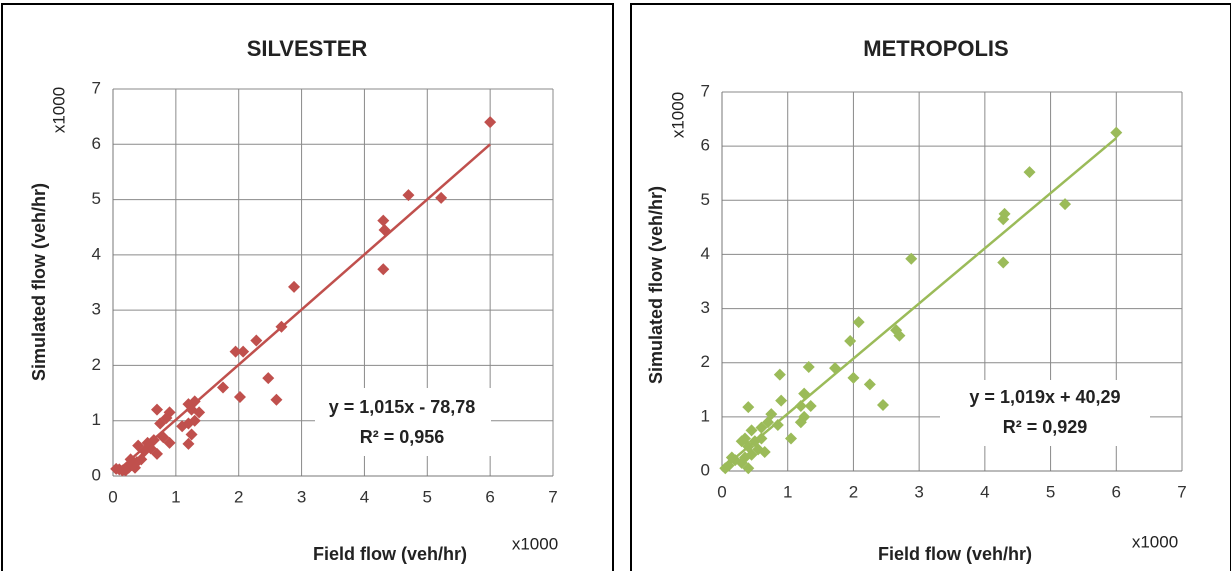 The height and width of the screenshot is (571, 1231). I want to click on chart-title: SILVESTER, so click(307, 48).